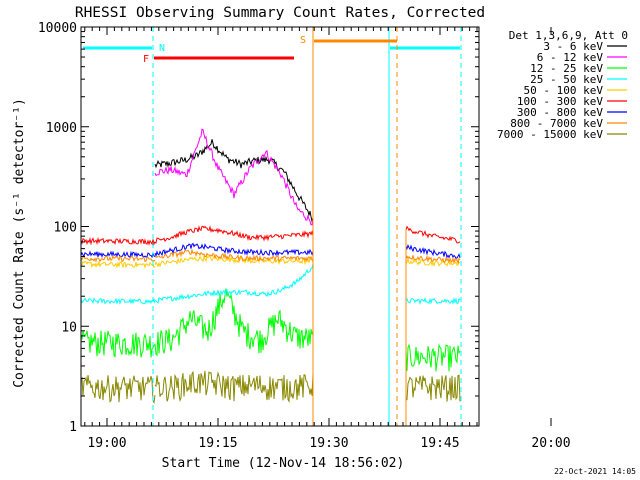 Image resolution: width=640 pixels, height=480 pixels. I want to click on y-tick-label: 1000, so click(61, 128).